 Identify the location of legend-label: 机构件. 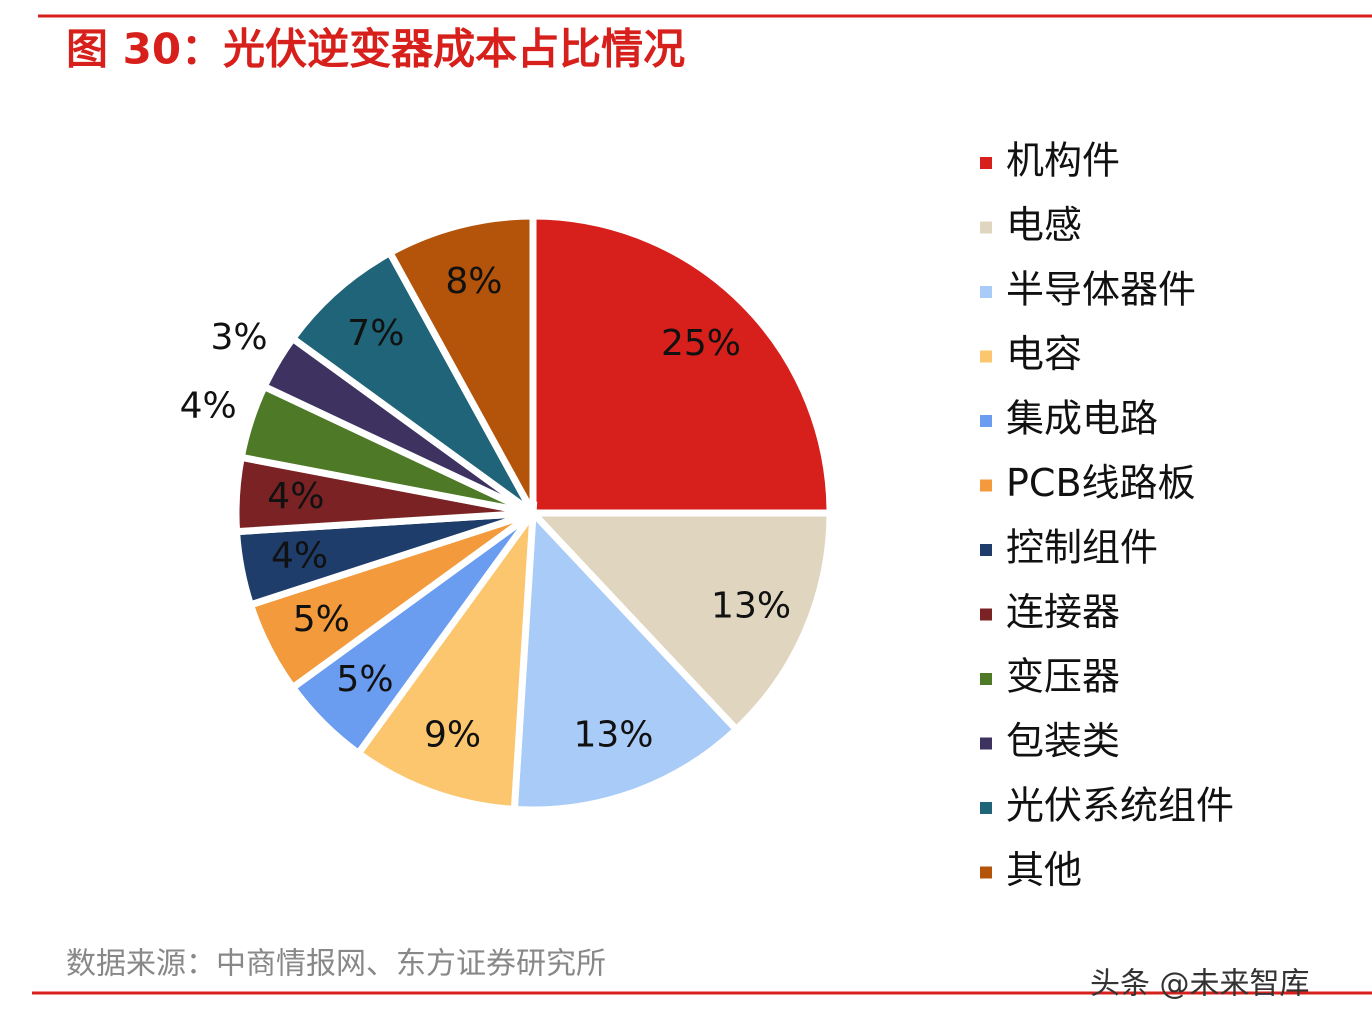
(1063, 161).